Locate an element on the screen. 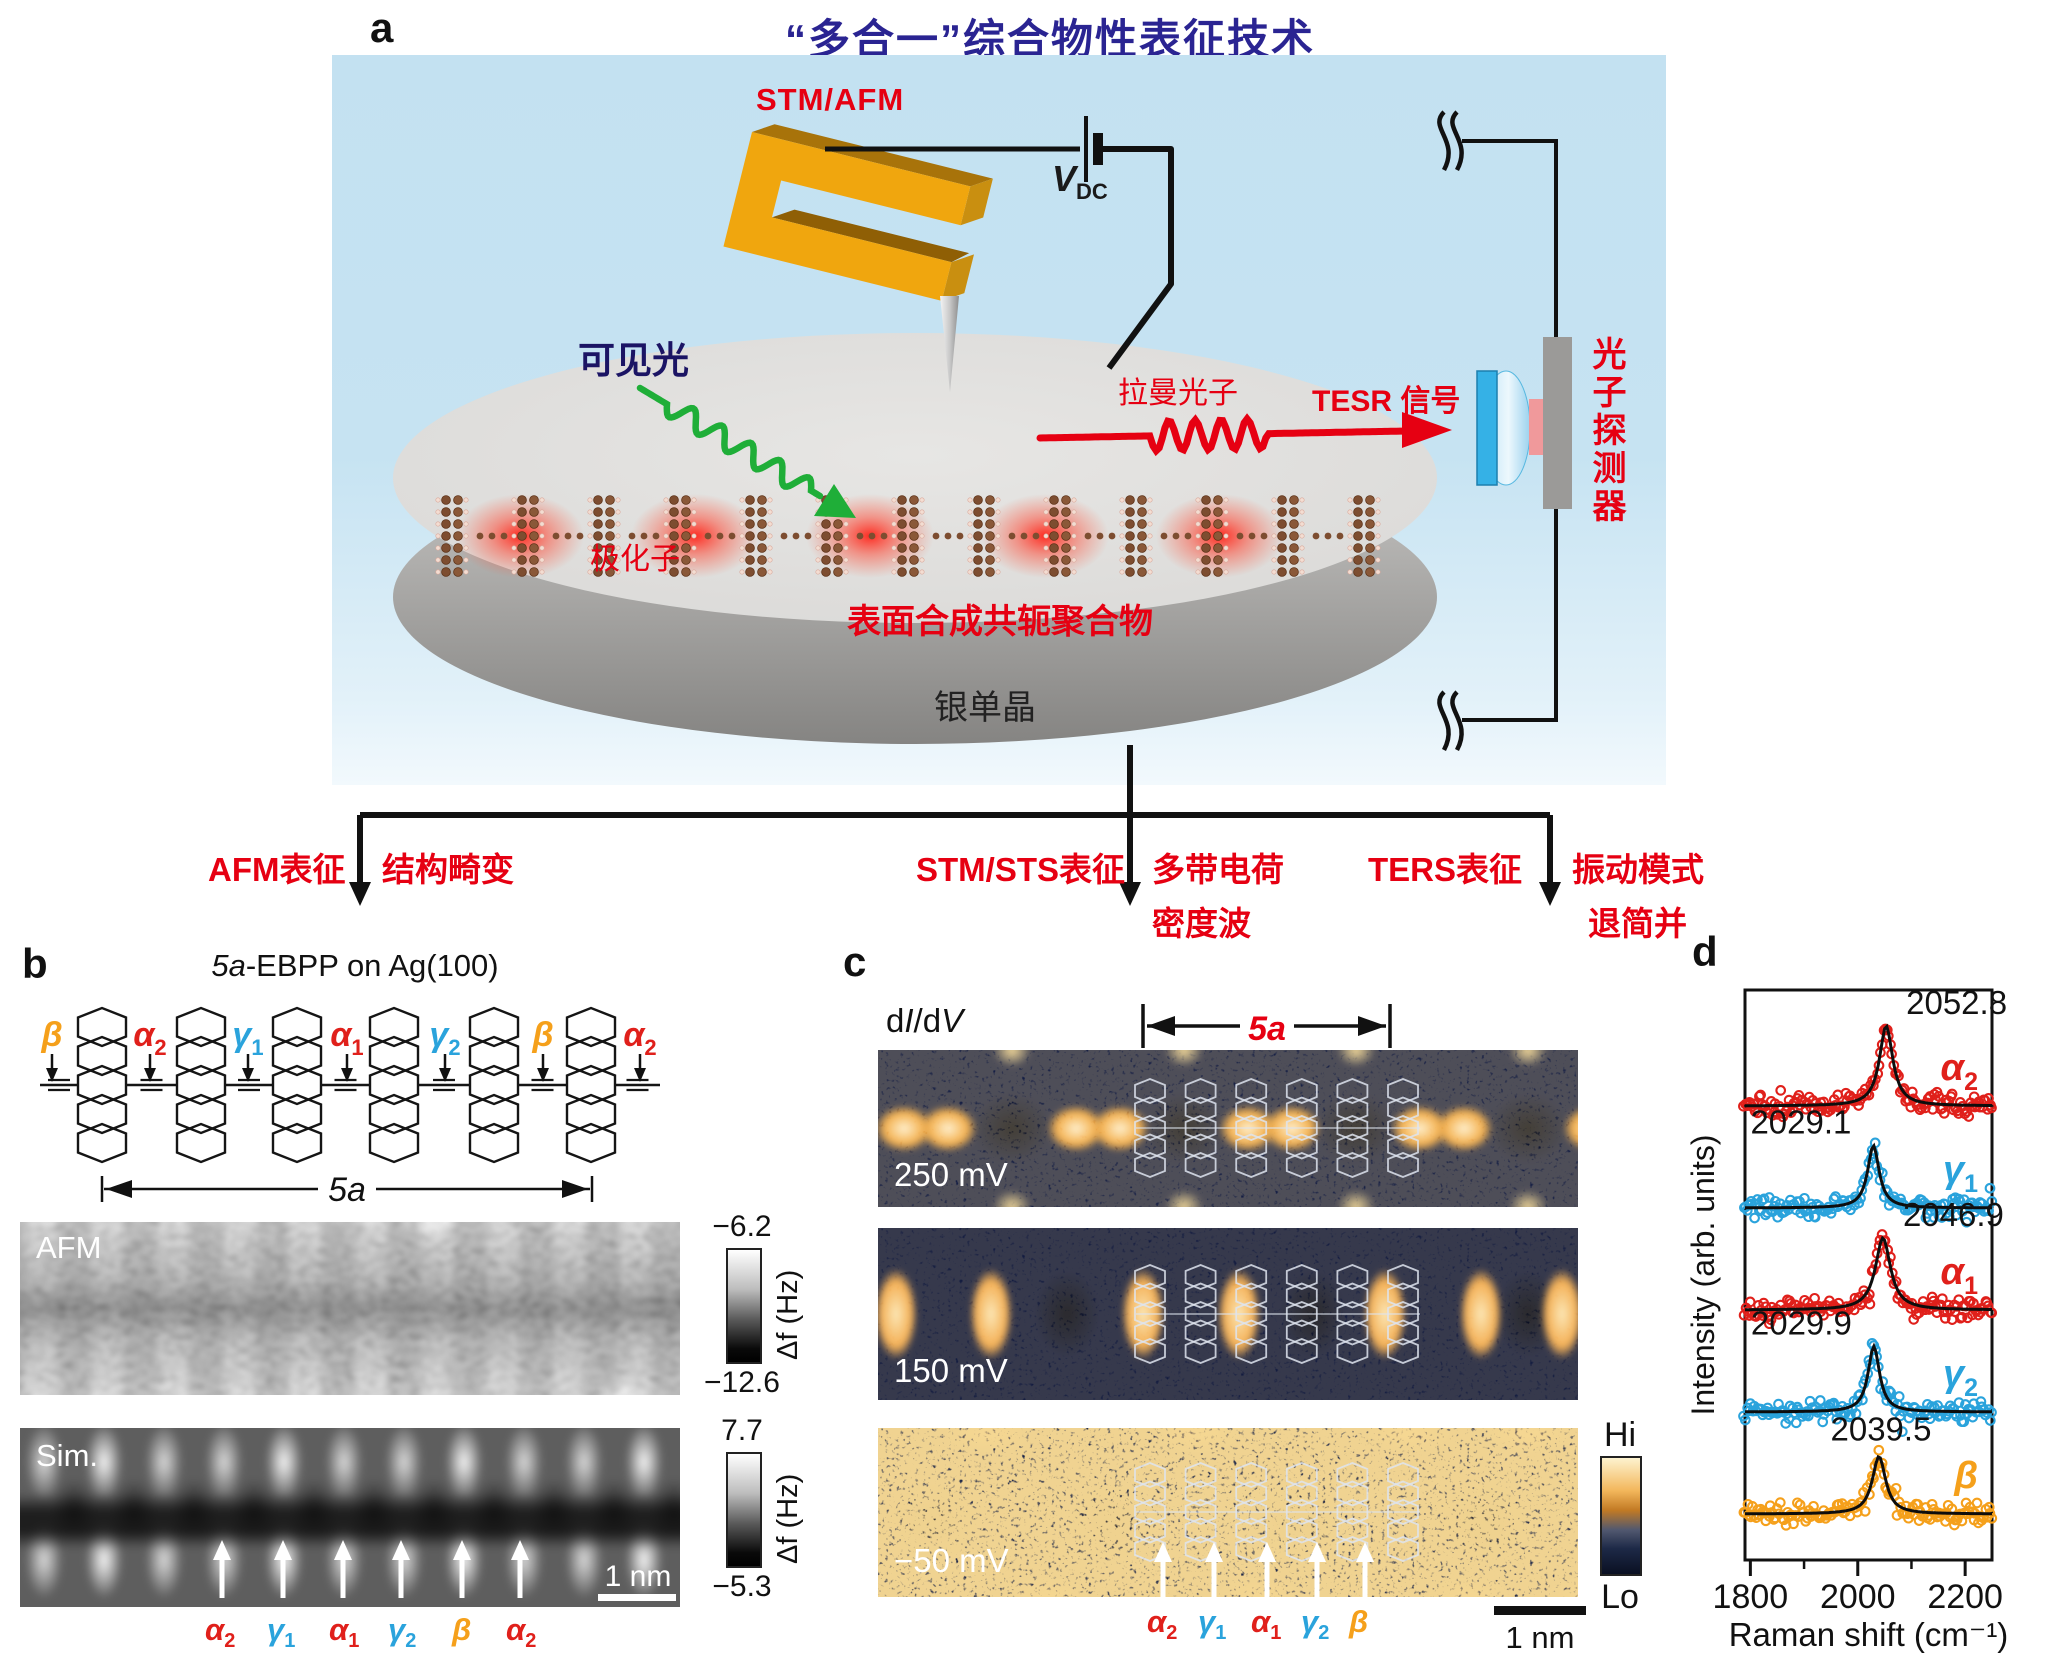  c-scalebar is located at coordinates (1540, 1610).